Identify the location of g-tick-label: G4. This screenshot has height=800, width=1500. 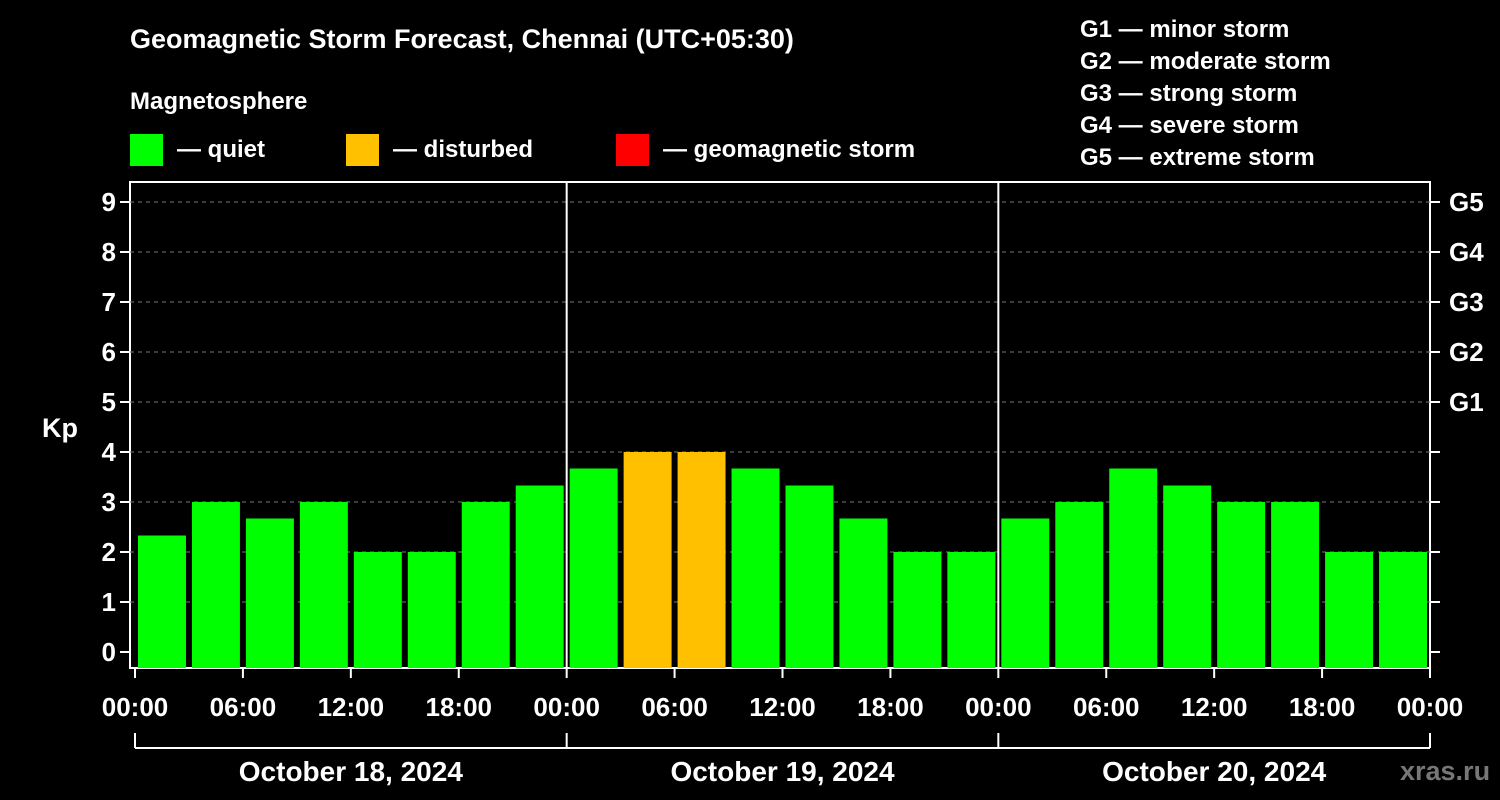
(1466, 252).